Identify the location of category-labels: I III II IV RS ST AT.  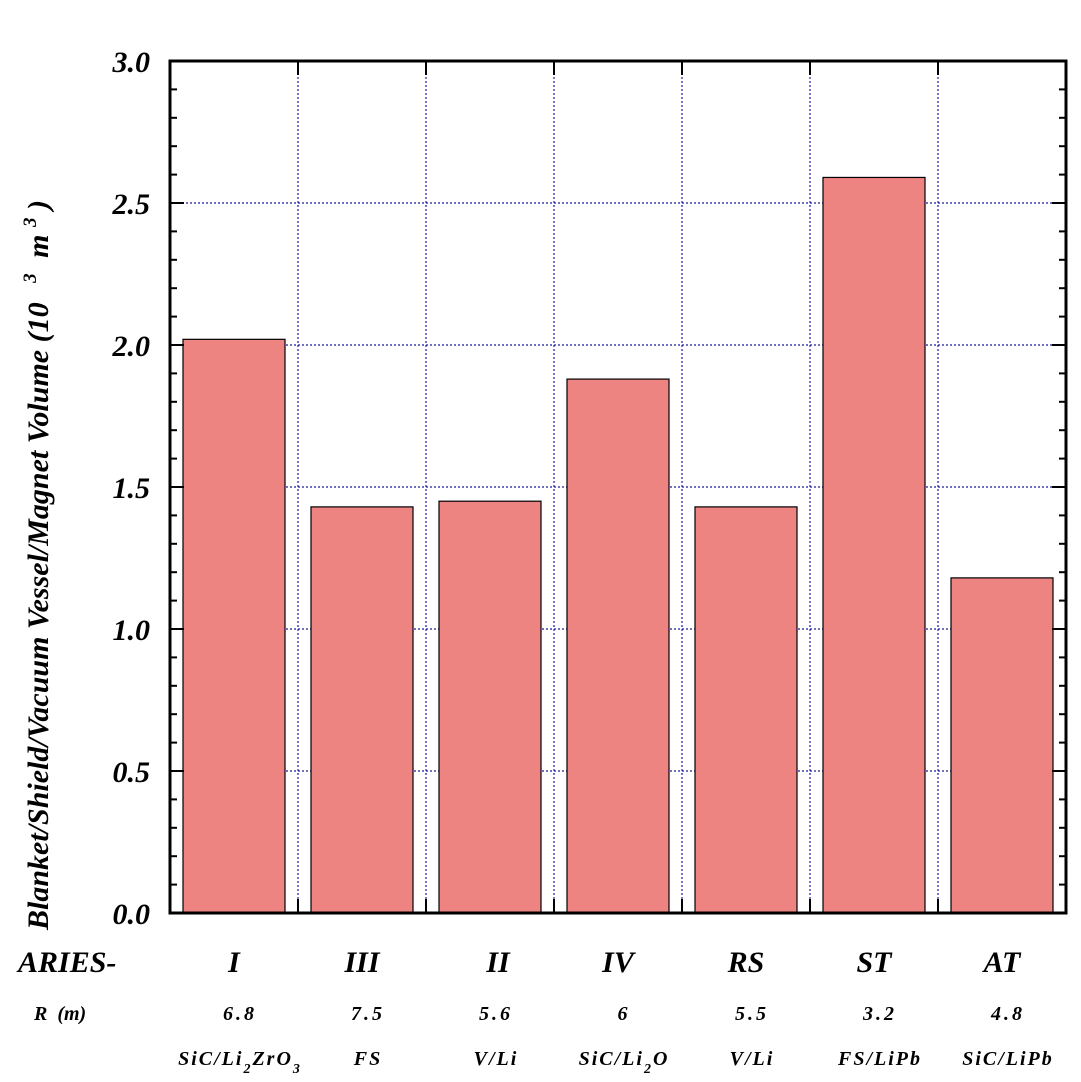
(624, 962).